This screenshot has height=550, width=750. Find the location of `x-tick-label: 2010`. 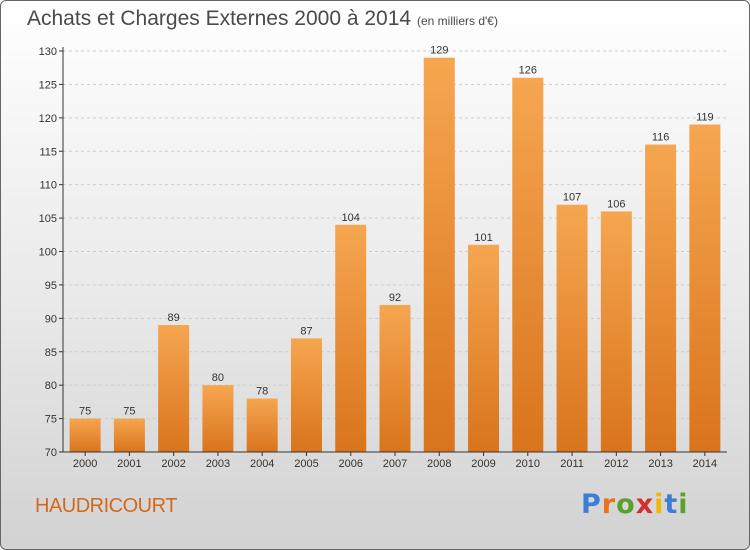

x-tick-label: 2010 is located at coordinates (528, 464).